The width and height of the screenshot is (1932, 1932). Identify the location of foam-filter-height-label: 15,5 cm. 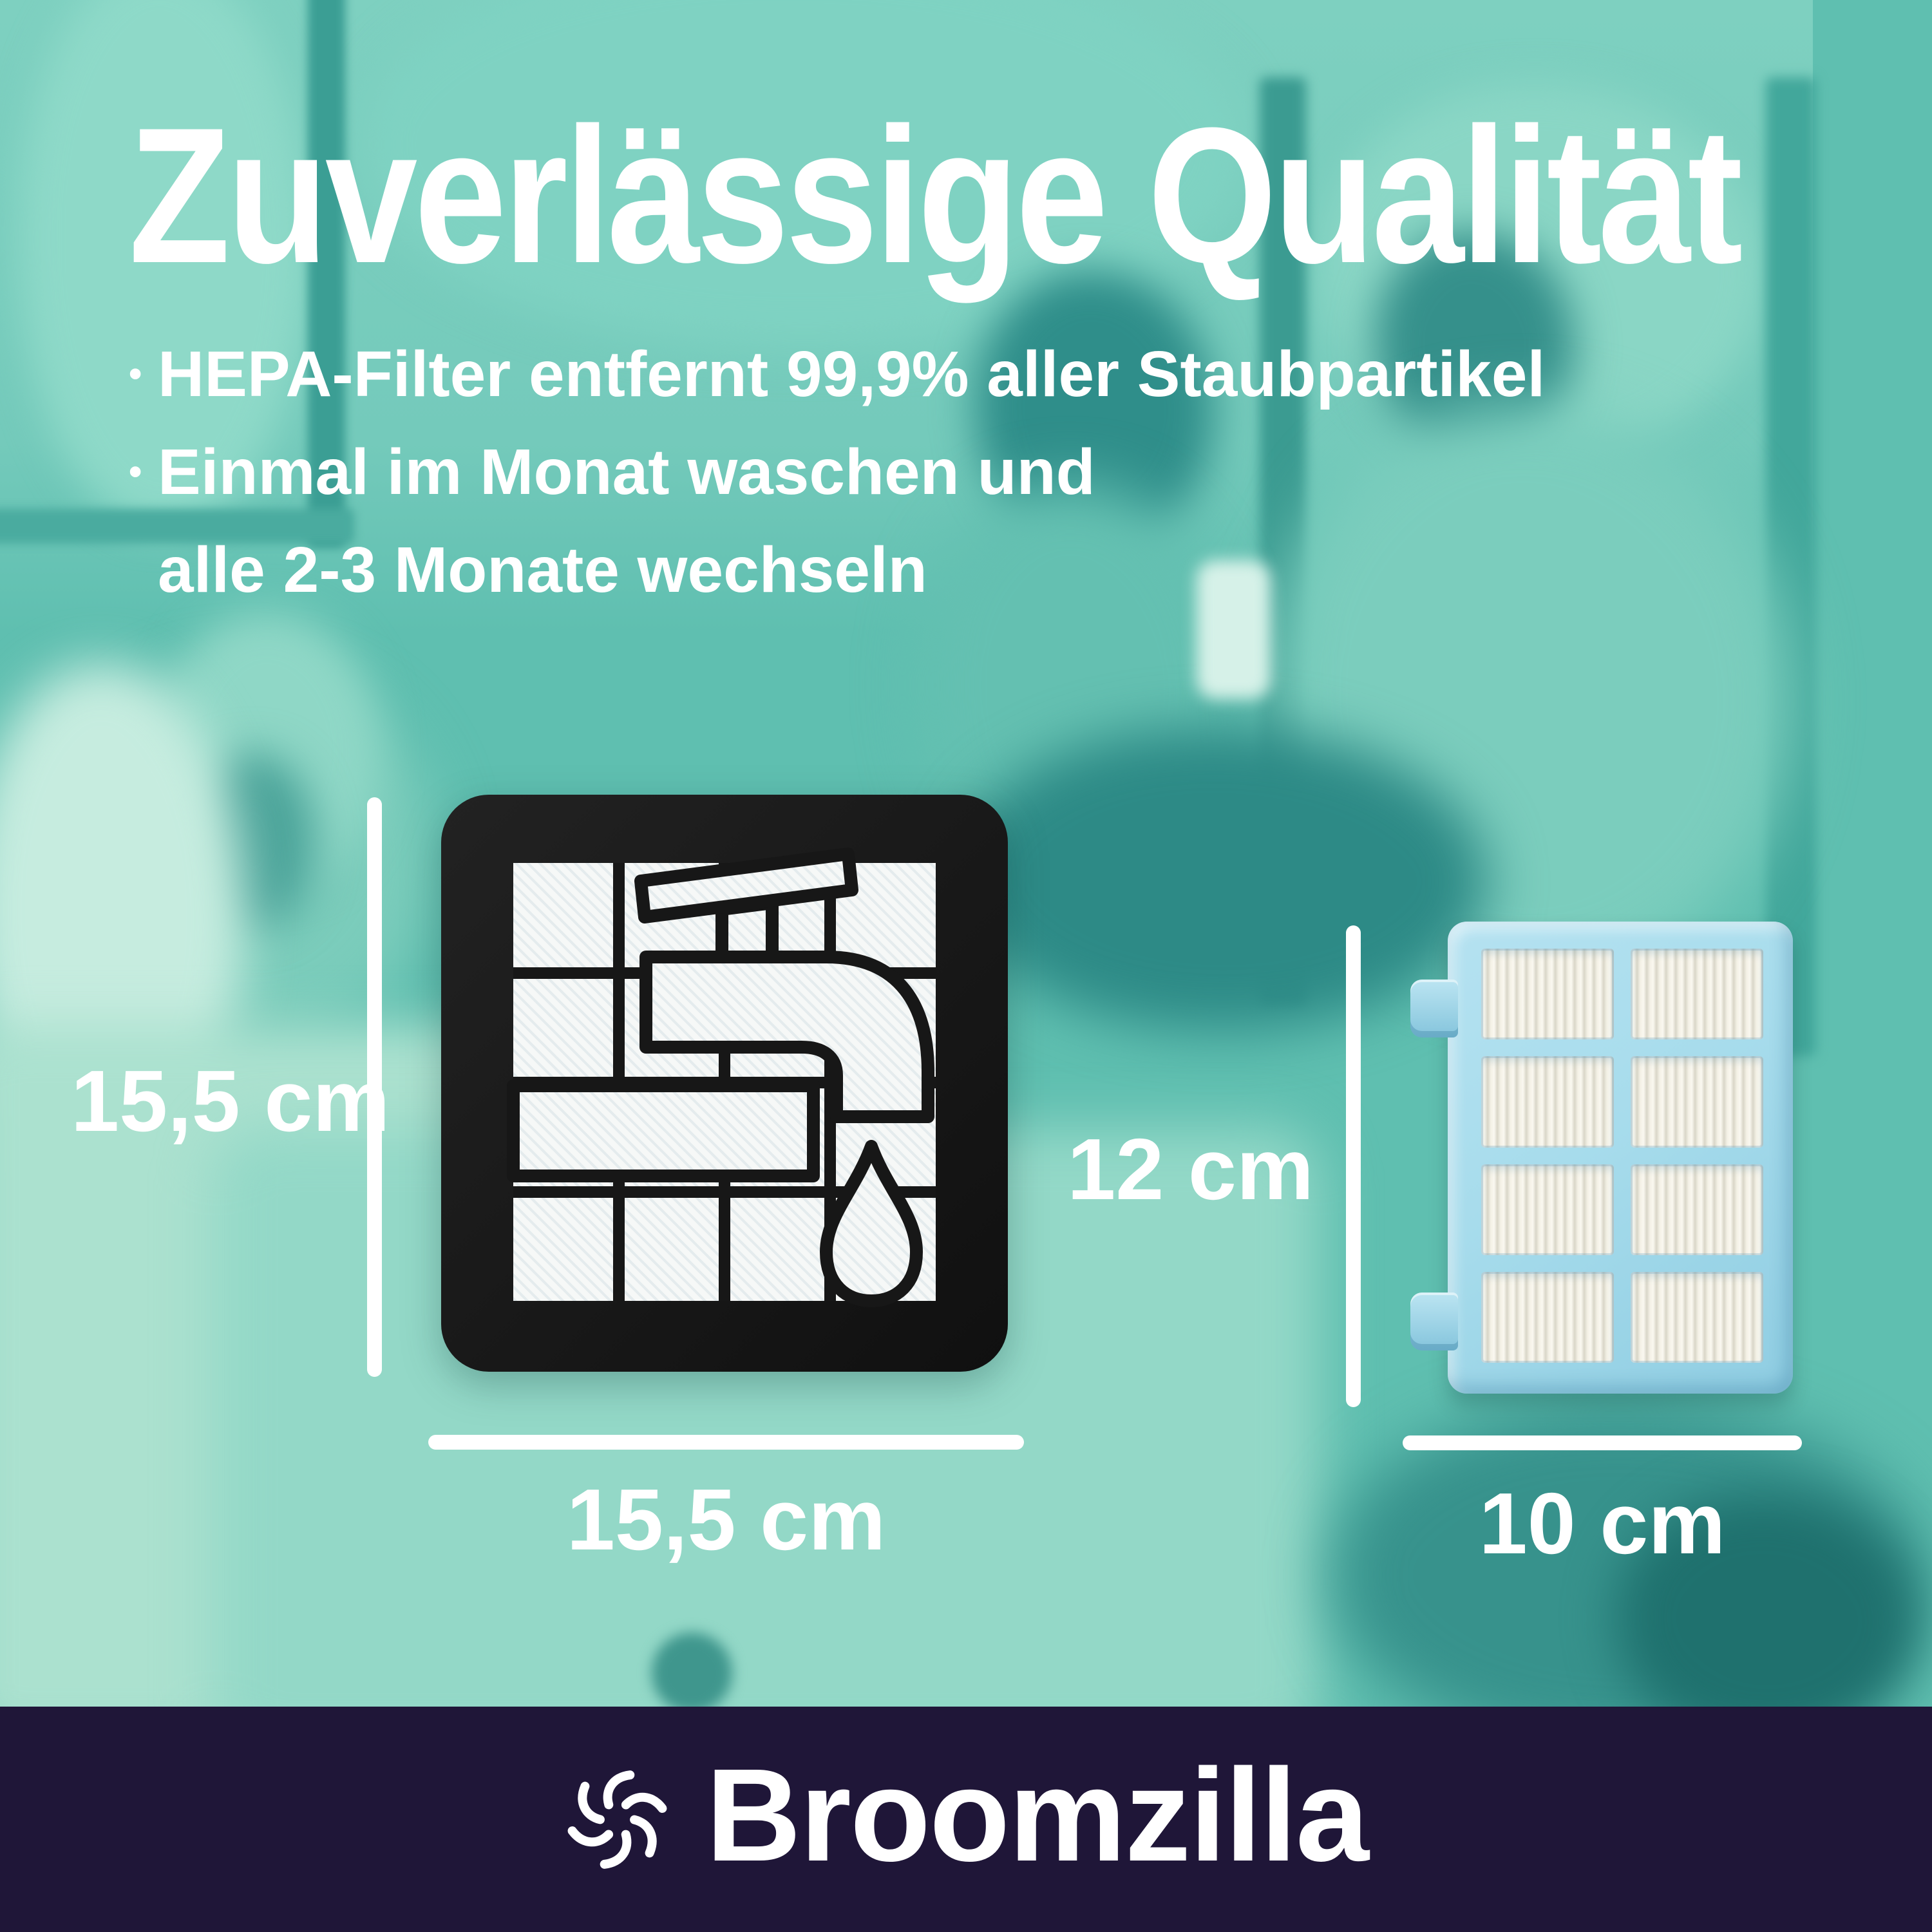
(231, 1101).